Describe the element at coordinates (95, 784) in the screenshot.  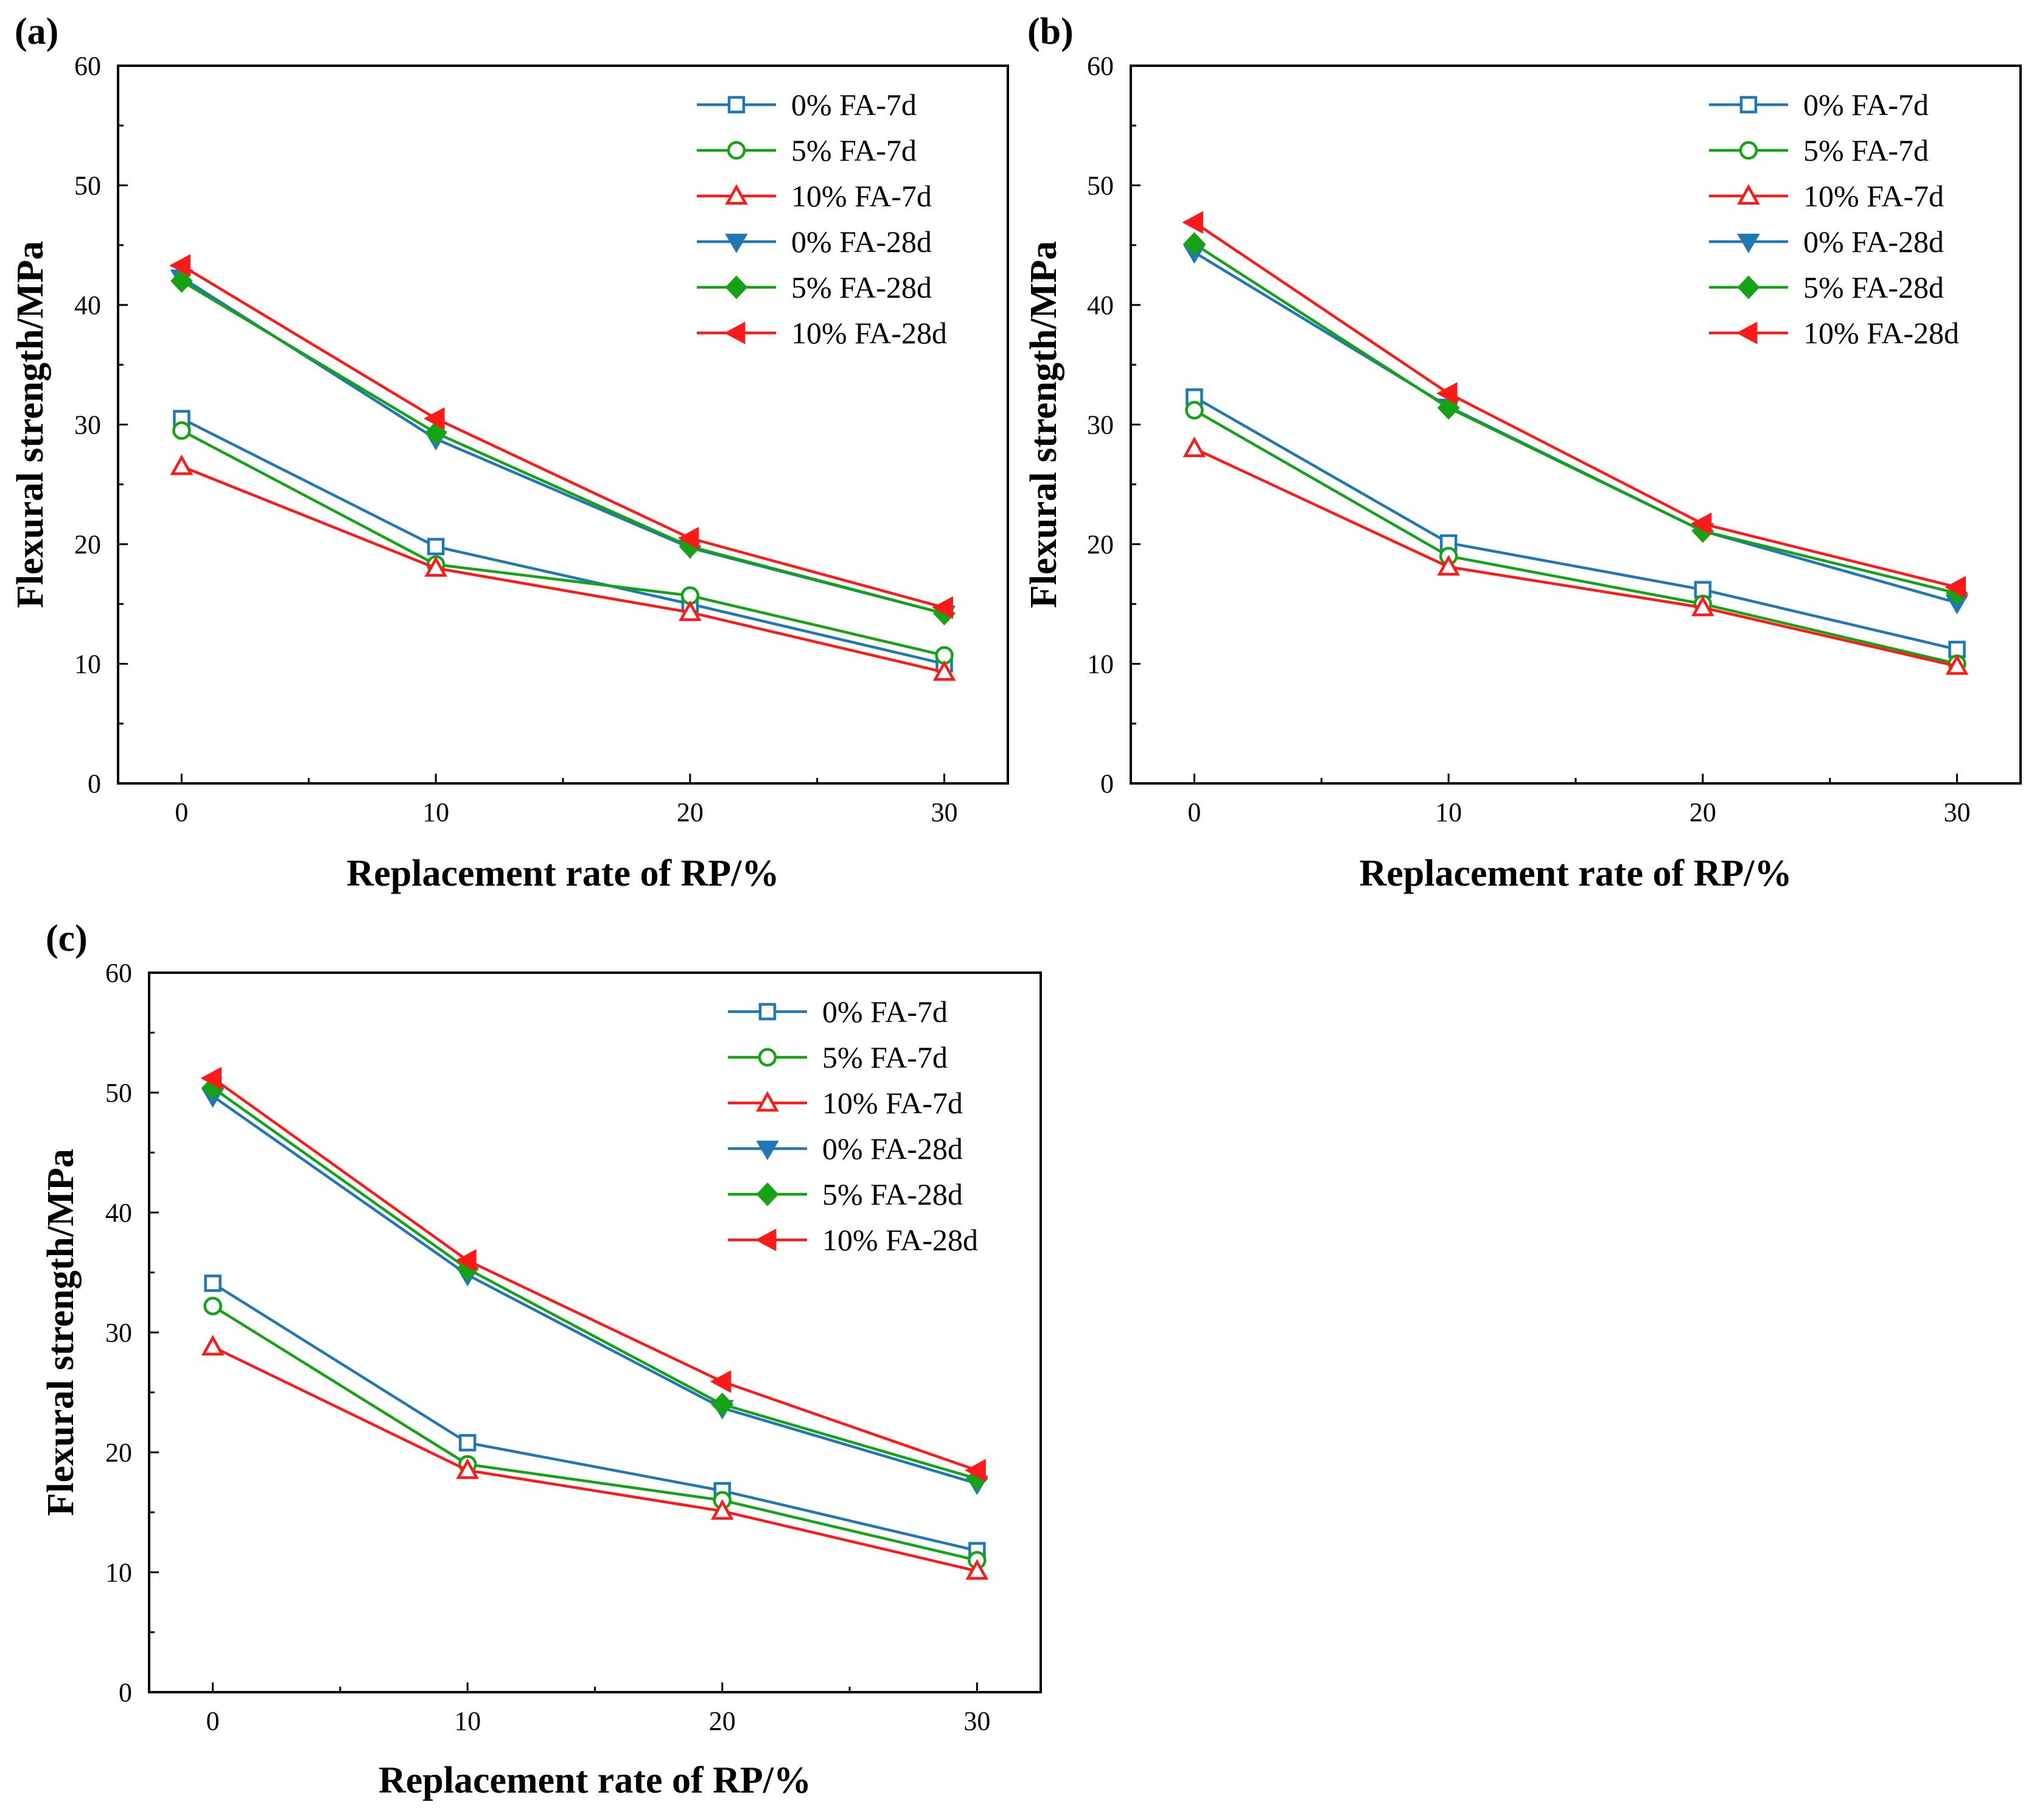
I see `y-tick-label: 0` at that location.